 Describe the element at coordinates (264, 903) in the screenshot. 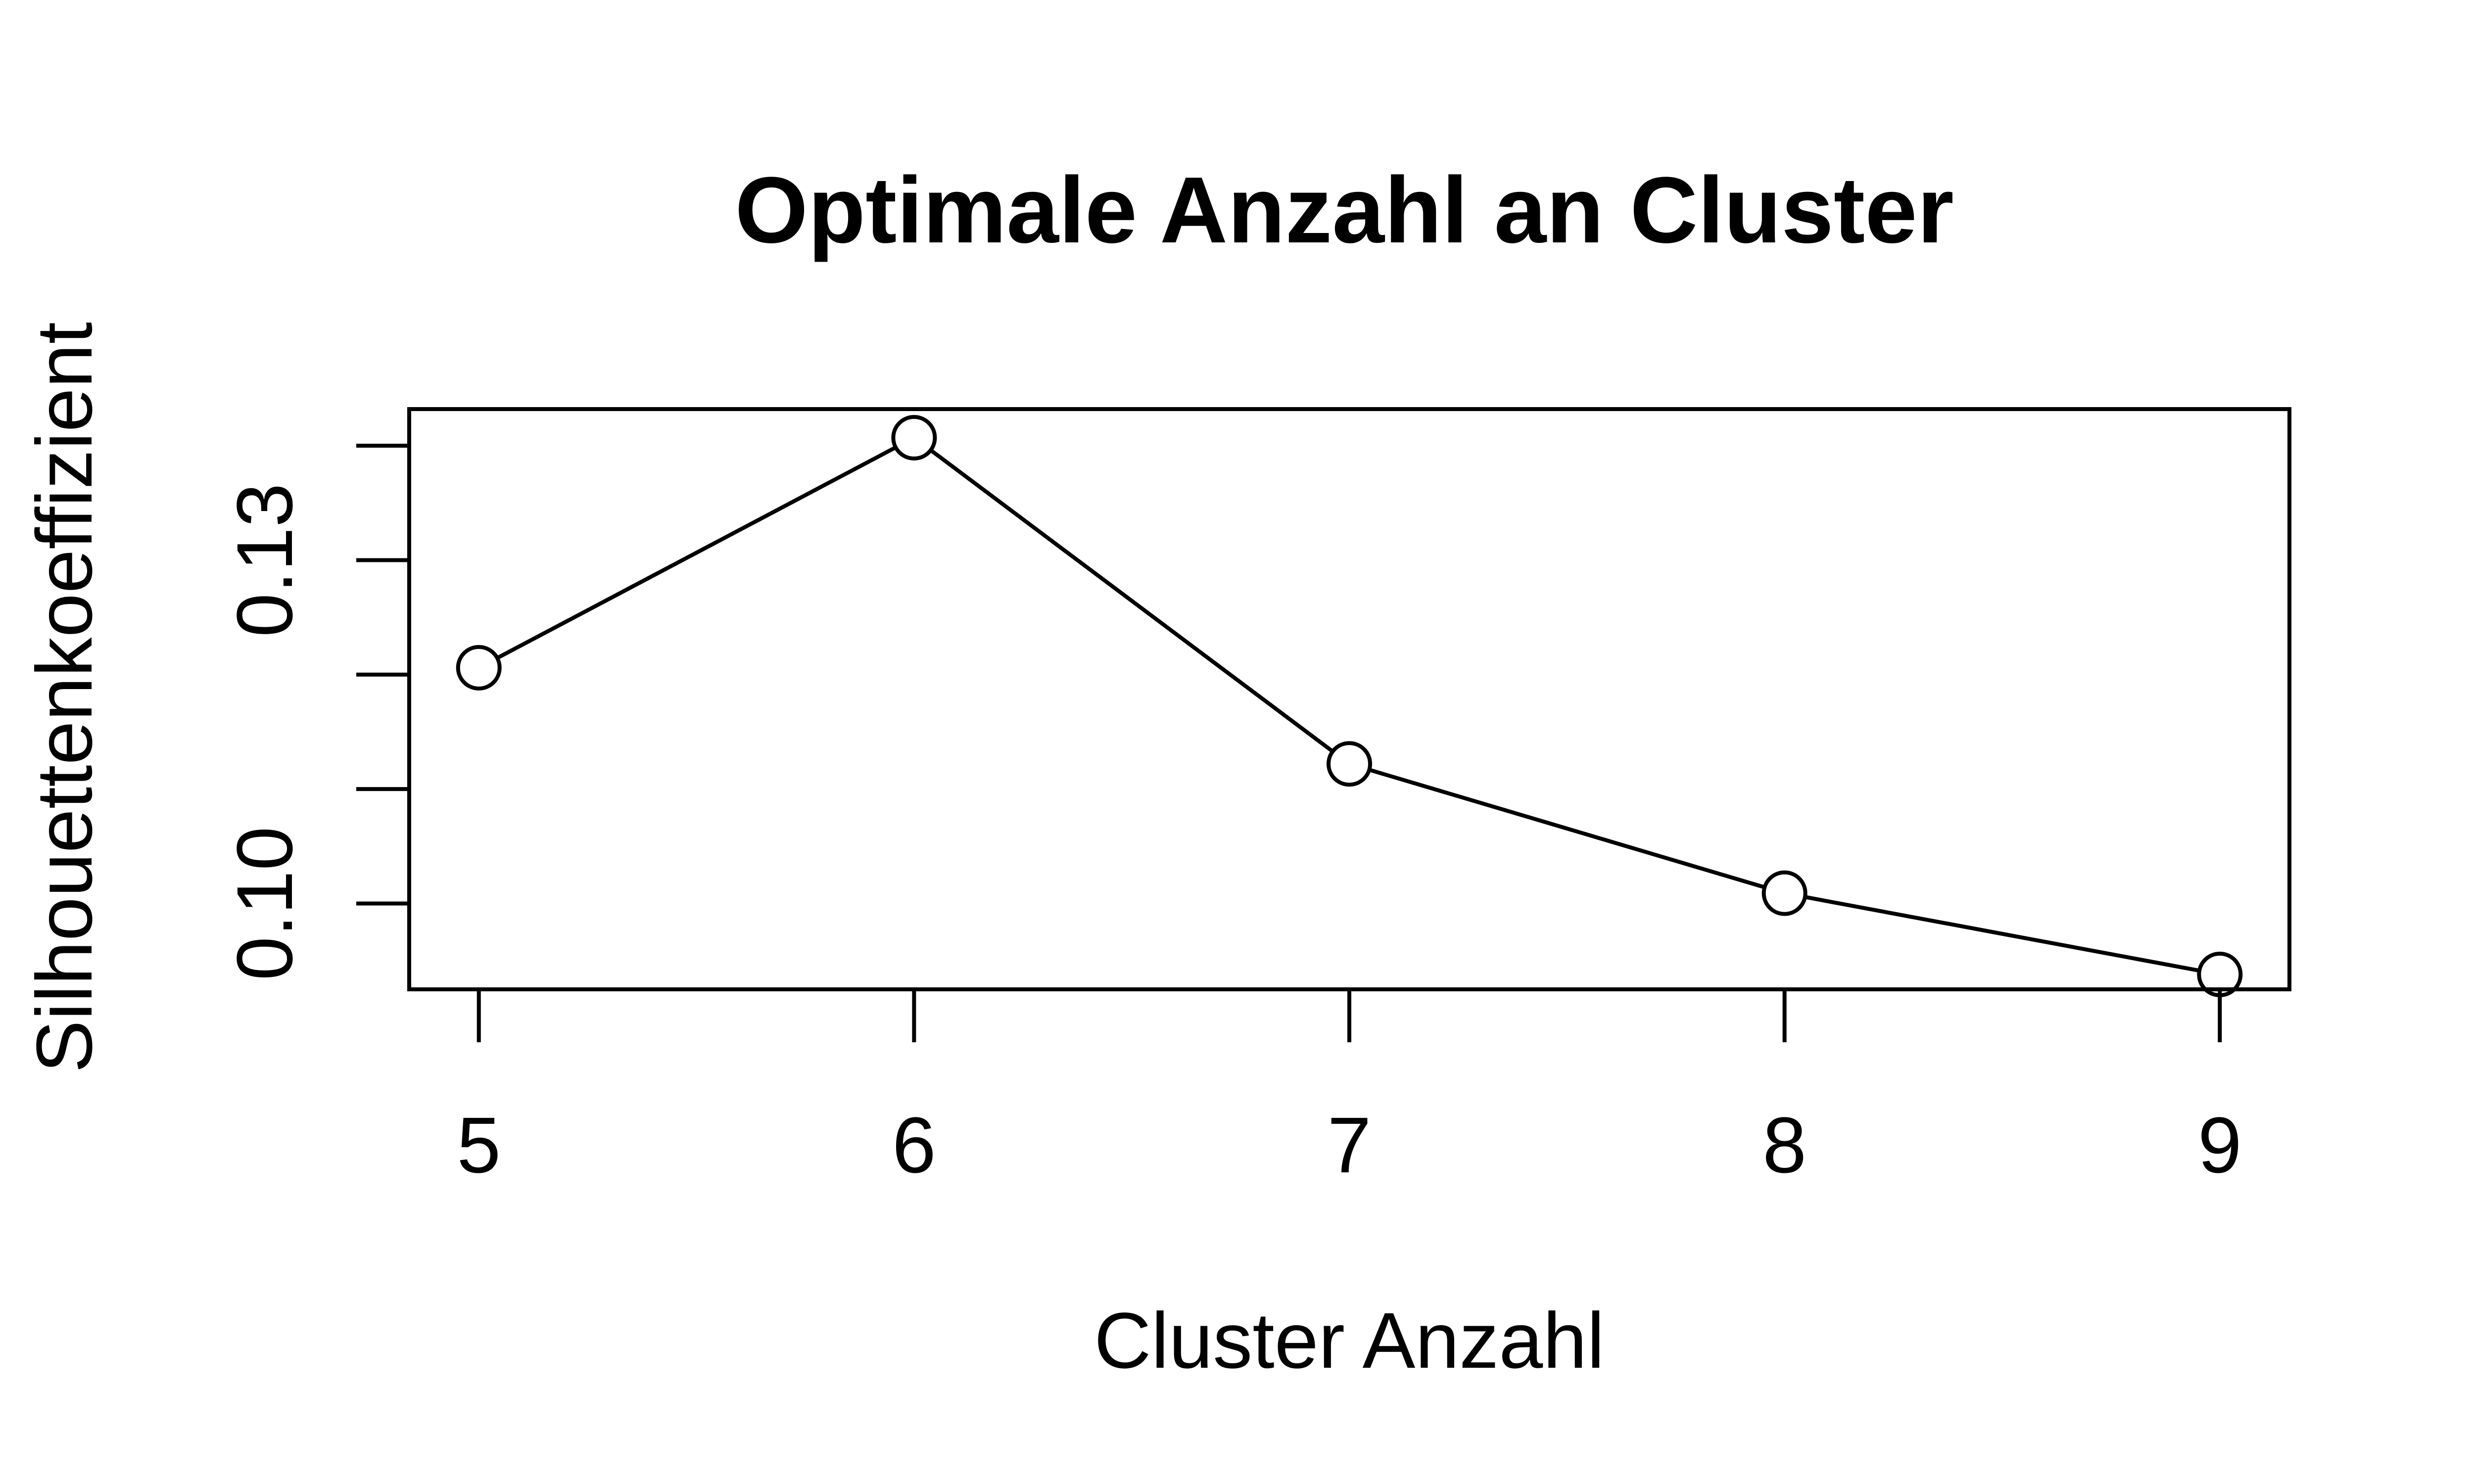

I see `y-tick-label: 0.10` at that location.